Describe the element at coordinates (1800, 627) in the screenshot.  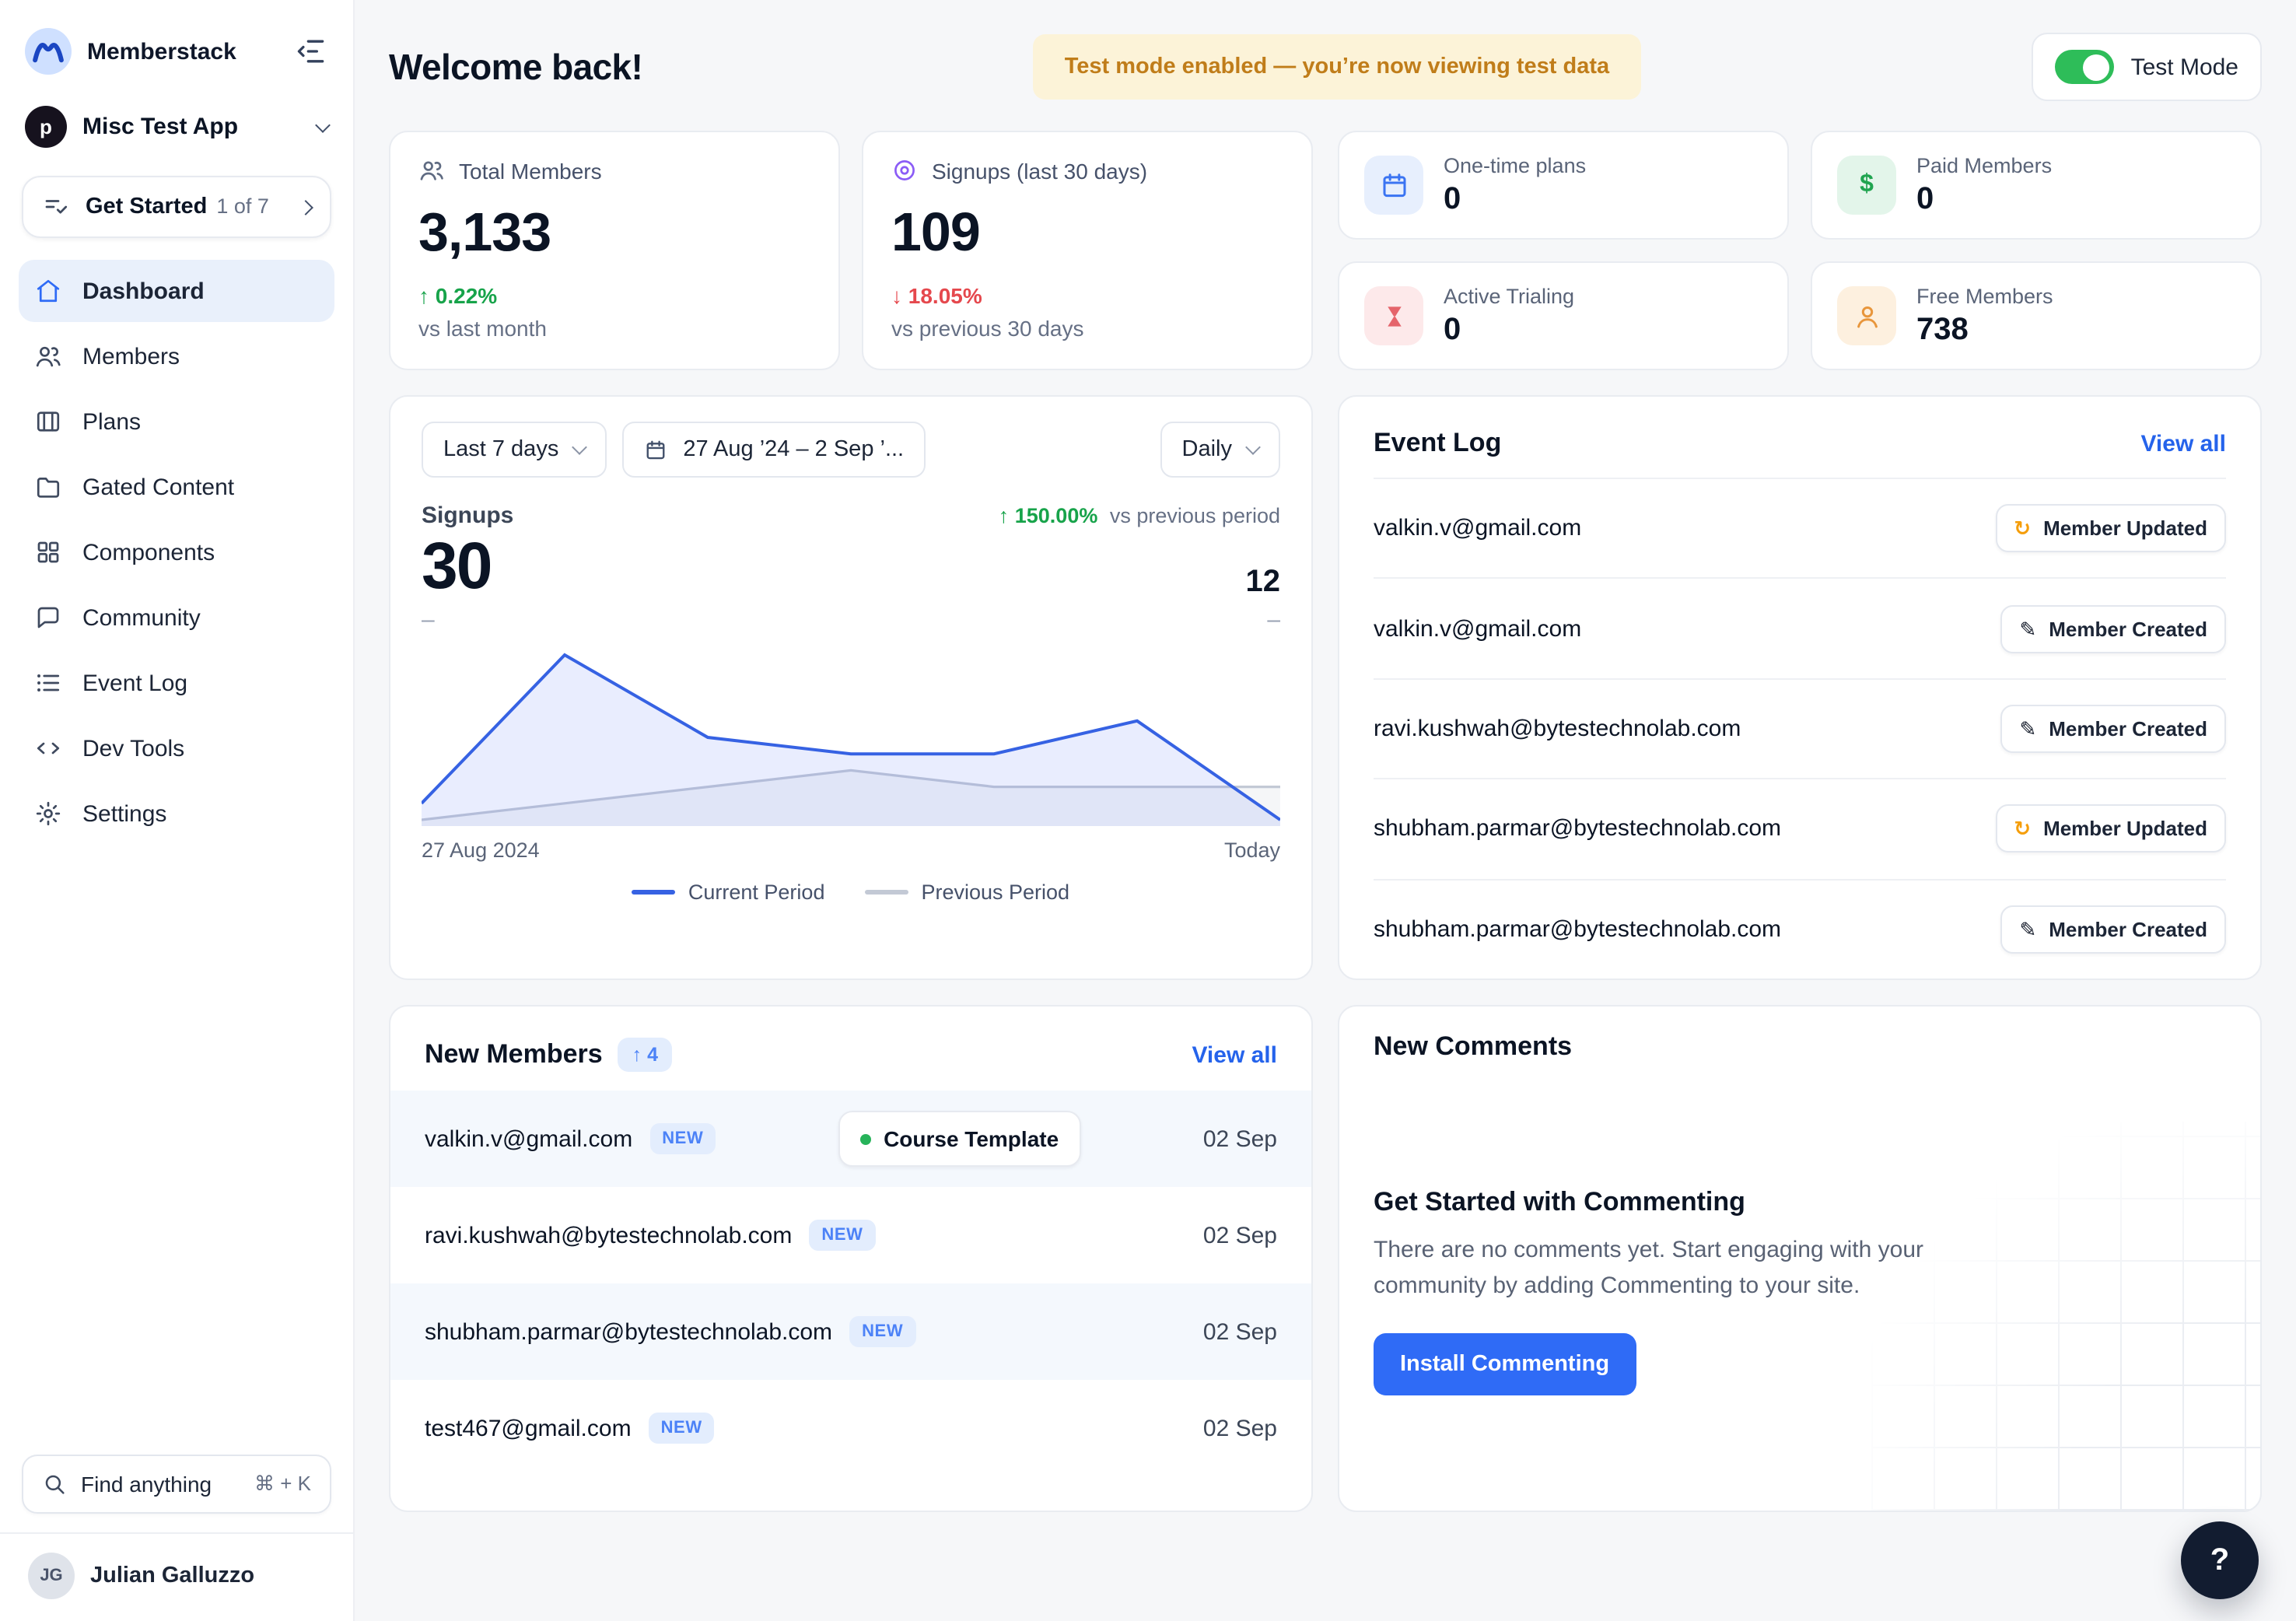
I see `event-log-row: valkin.v@gmail.com ✎ Member Created` at that location.